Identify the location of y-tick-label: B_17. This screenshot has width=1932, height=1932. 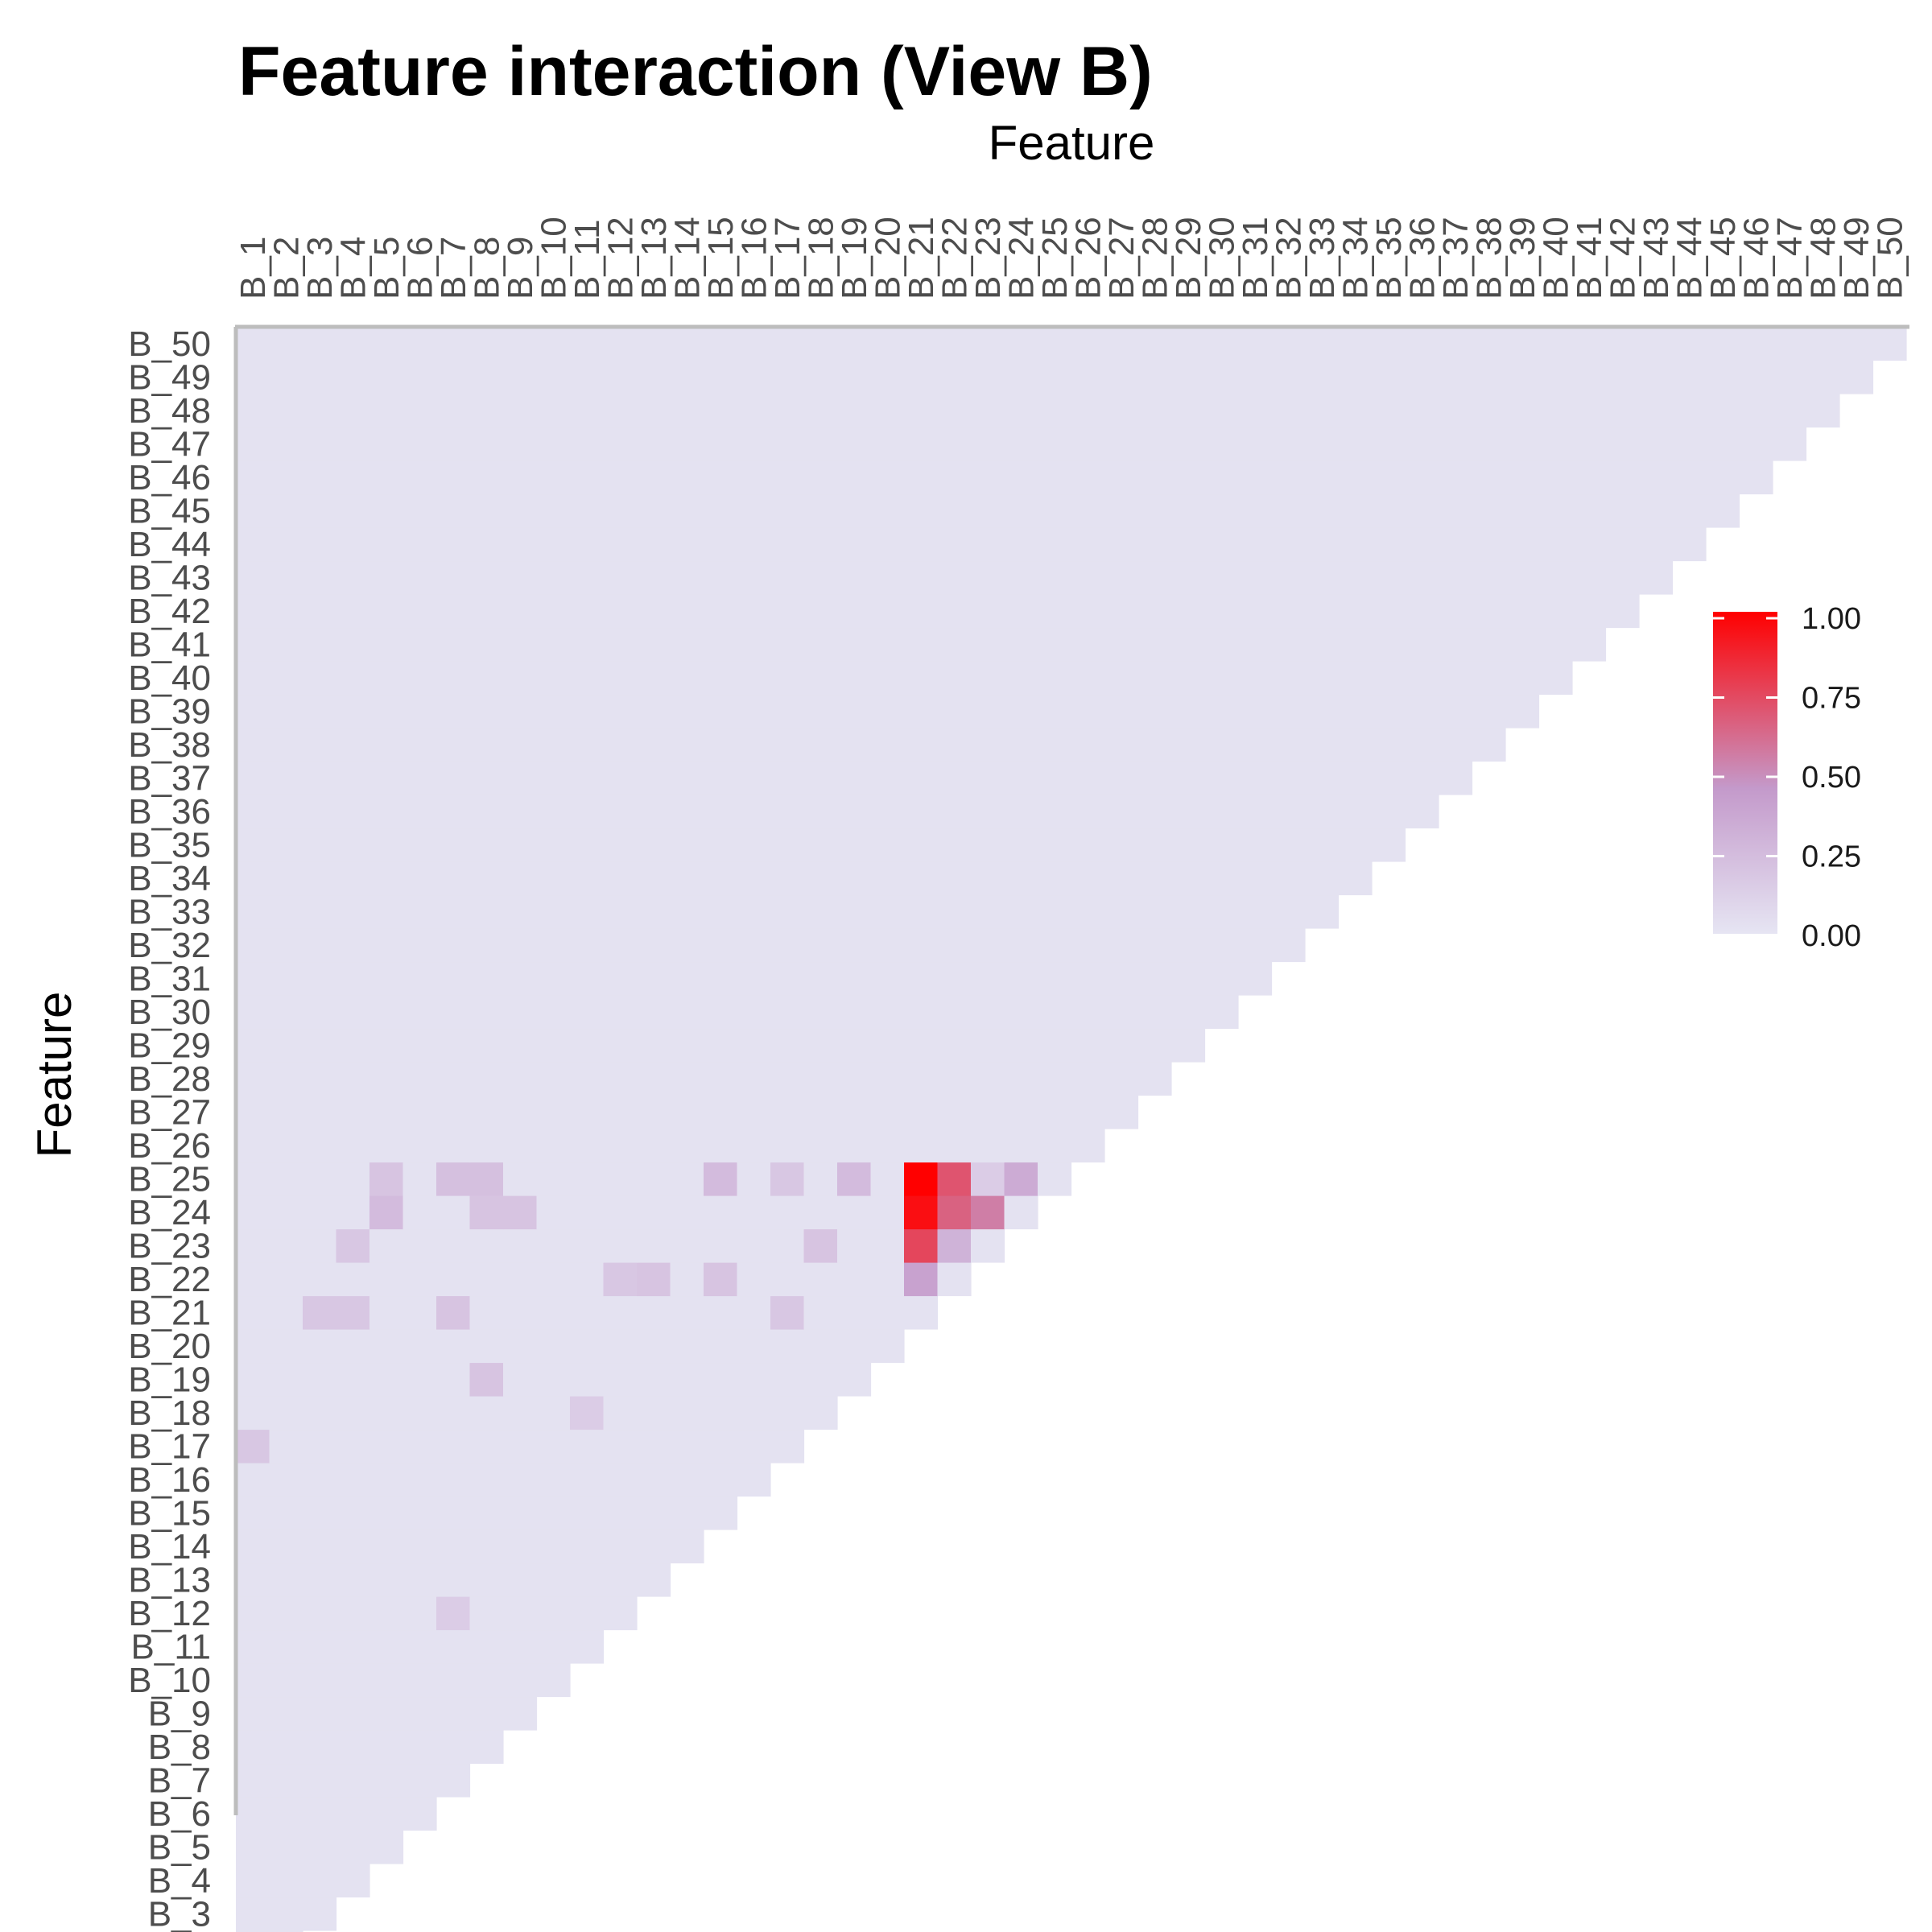
(169, 1446).